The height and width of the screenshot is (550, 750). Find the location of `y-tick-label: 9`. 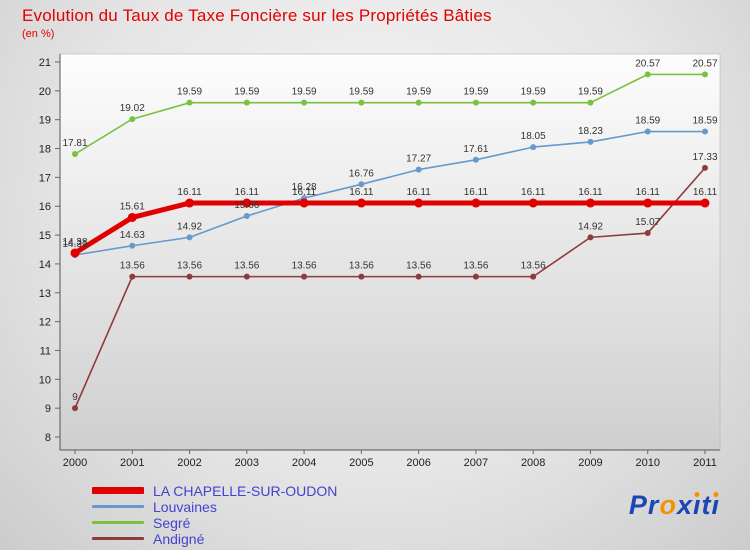

y-tick-label: 9 is located at coordinates (48, 409).